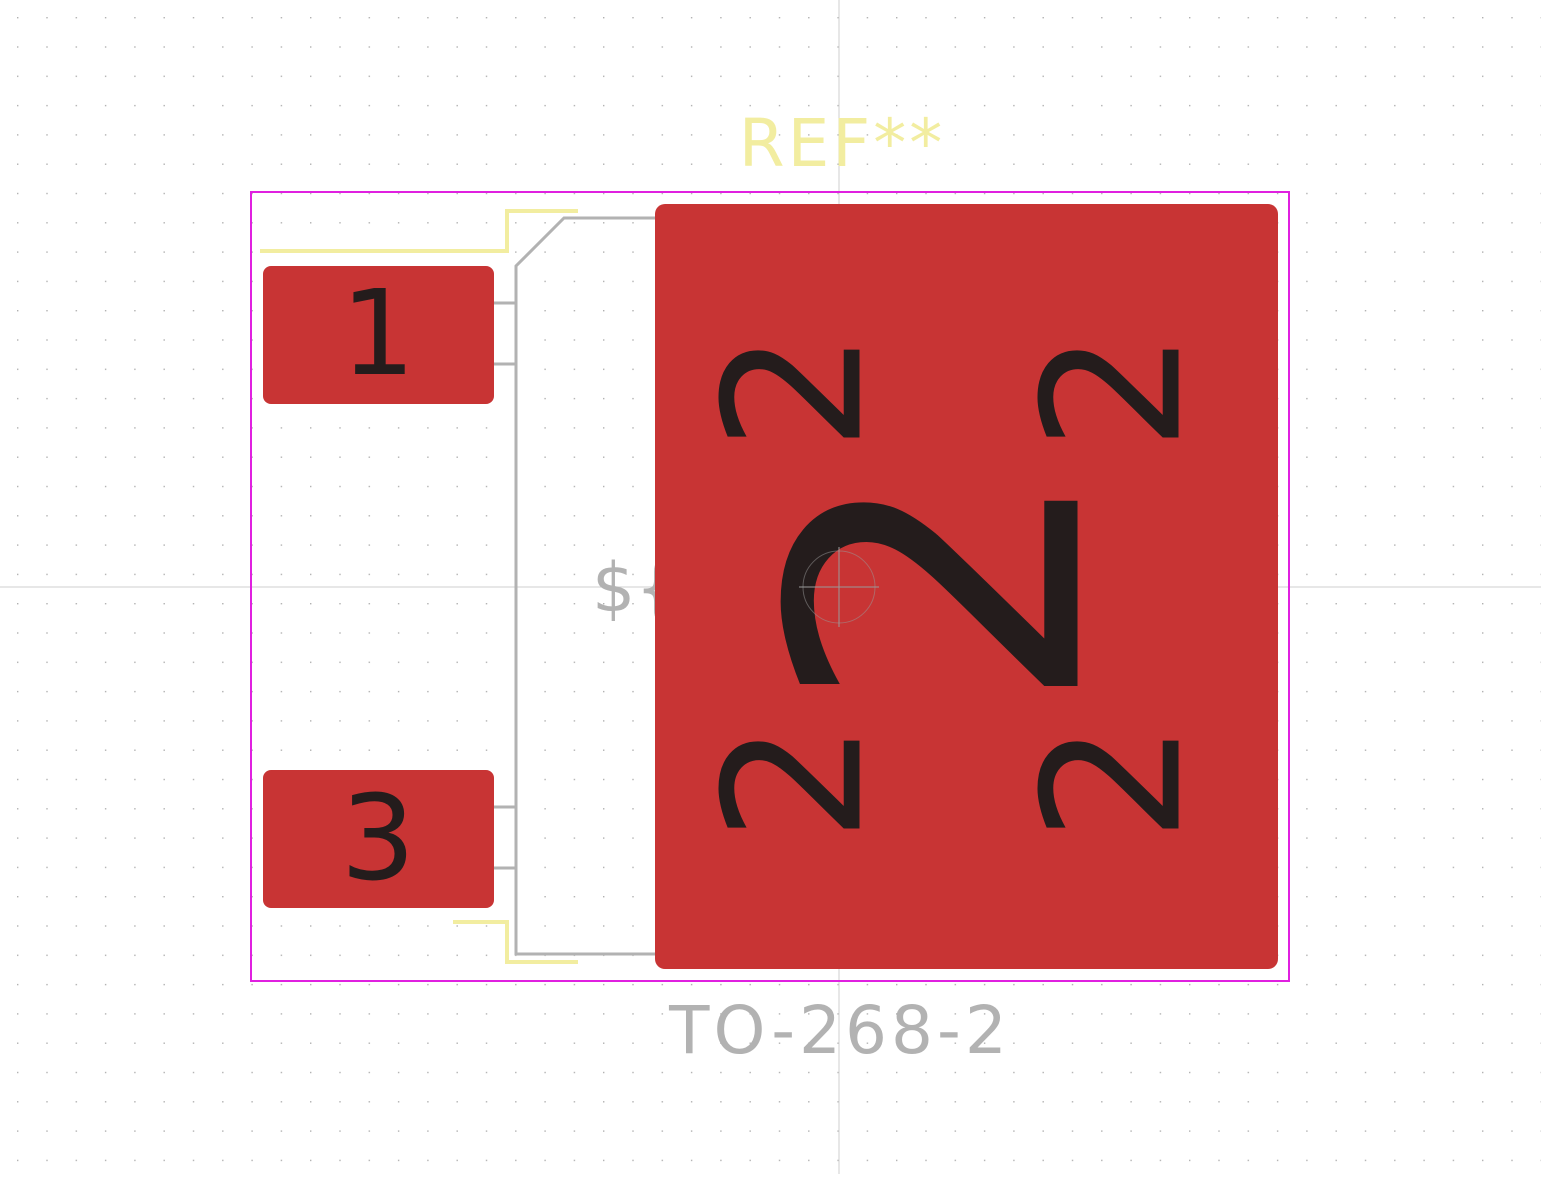  What do you see at coordinates (839, 1030) in the screenshot?
I see `footprint-value: TO-268-2` at bounding box center [839, 1030].